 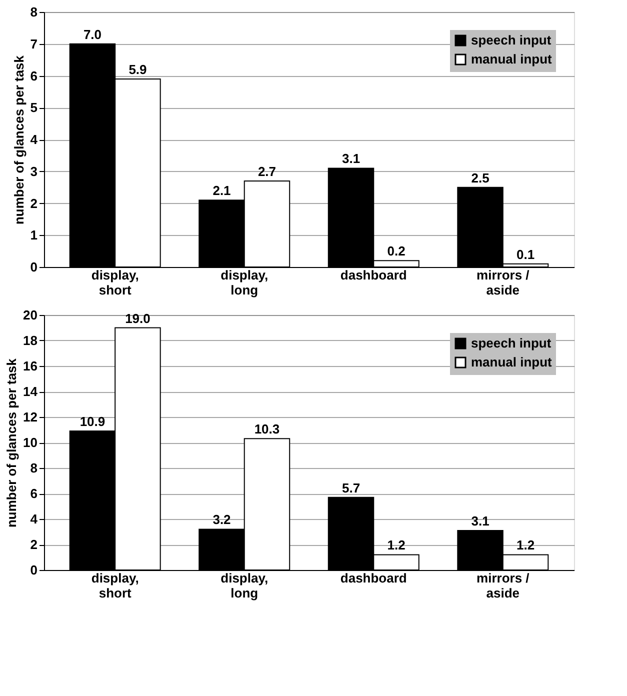 I want to click on data-label: 19.0, so click(x=137, y=318).